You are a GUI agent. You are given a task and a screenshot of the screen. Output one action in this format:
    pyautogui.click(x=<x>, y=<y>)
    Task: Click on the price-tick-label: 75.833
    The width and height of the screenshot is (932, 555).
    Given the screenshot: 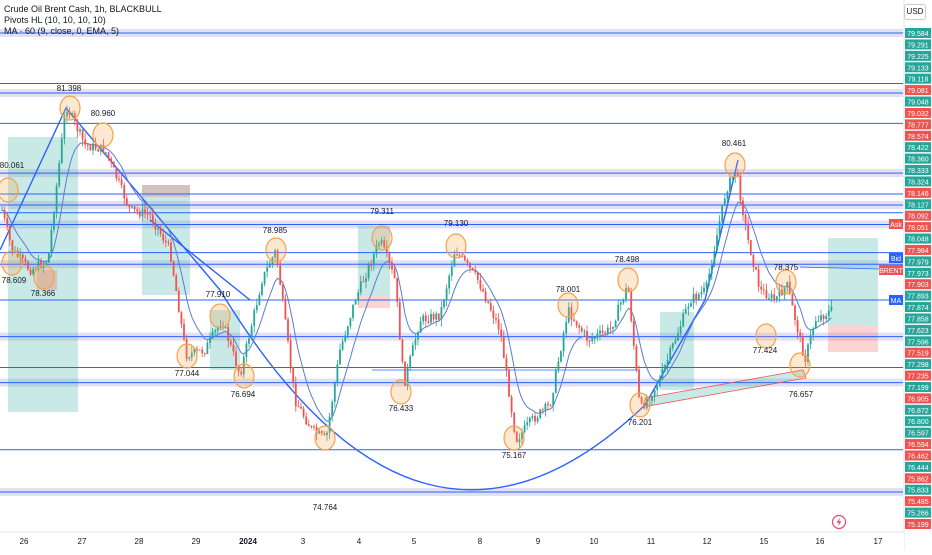 What is the action you would take?
    pyautogui.click(x=918, y=491)
    